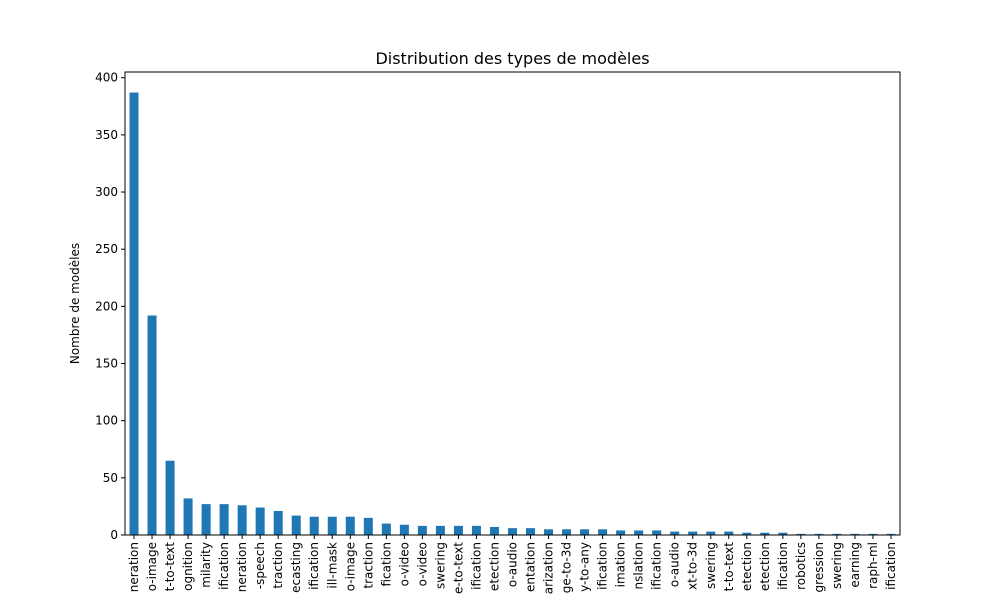  Describe the element at coordinates (106, 135) in the screenshot. I see `y-tick-label: 350` at that location.